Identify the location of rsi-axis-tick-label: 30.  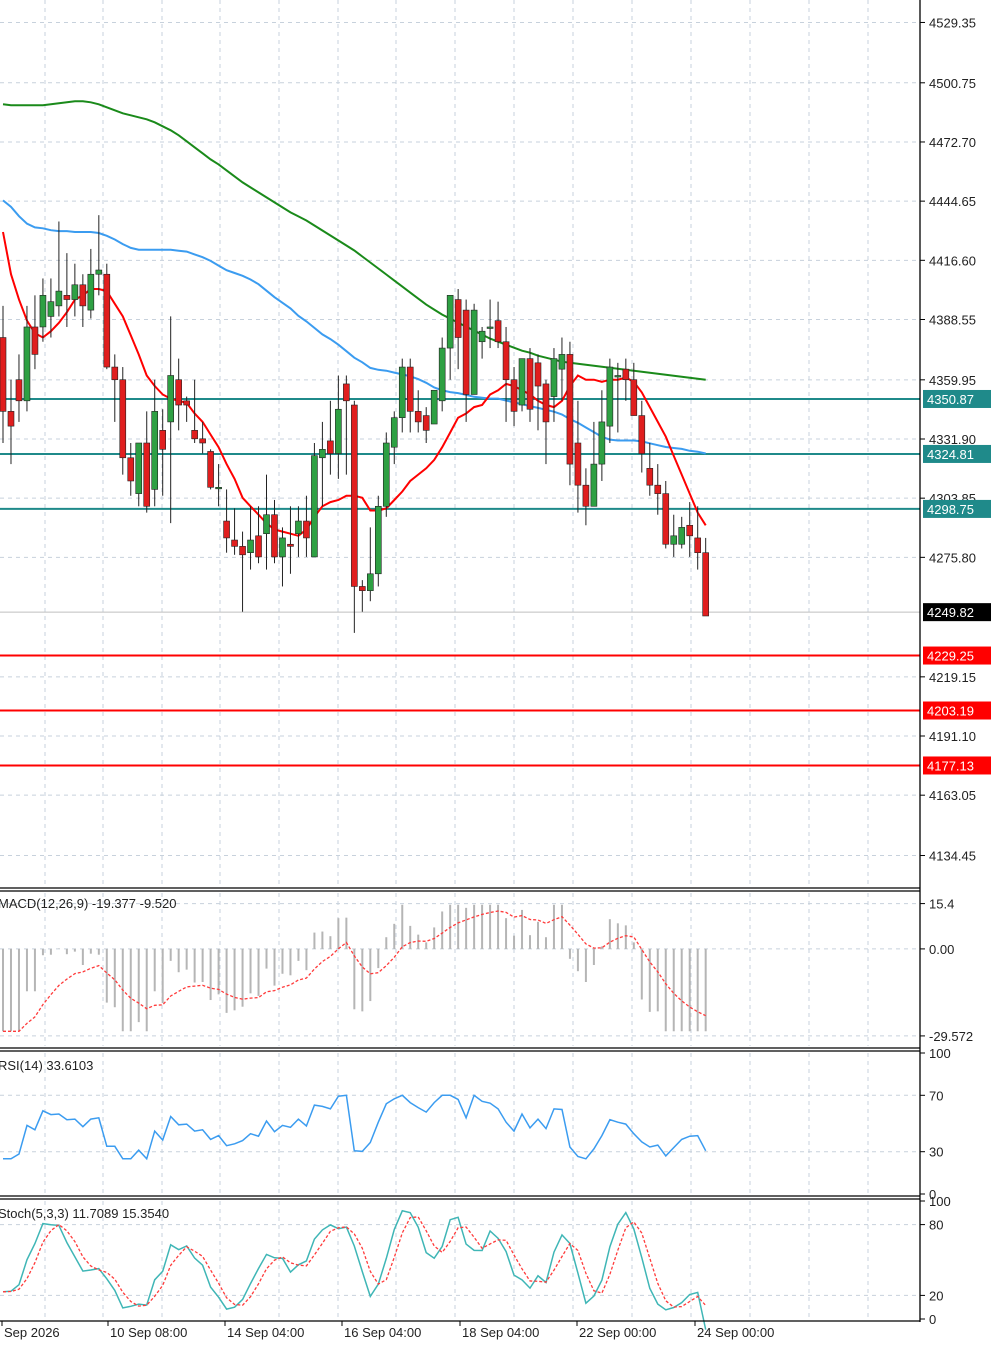
(936, 1152).